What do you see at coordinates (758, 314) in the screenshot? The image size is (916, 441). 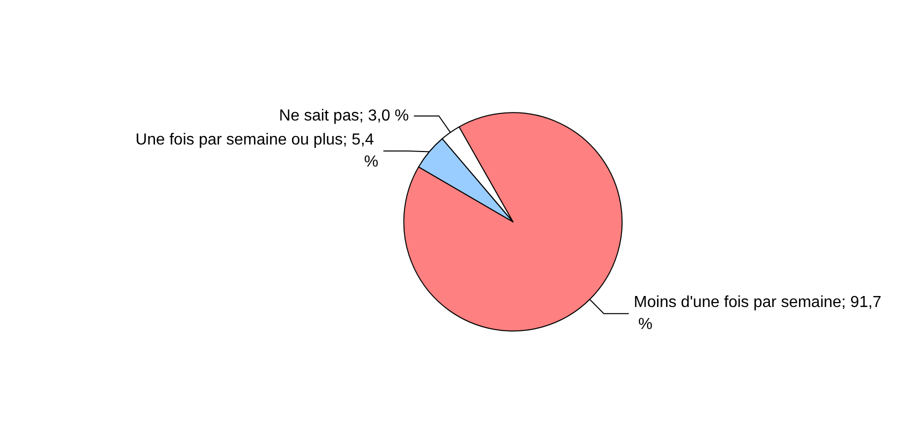 I see `slice-label: Moins d'une fois par semaine; 91,7 %` at bounding box center [758, 314].